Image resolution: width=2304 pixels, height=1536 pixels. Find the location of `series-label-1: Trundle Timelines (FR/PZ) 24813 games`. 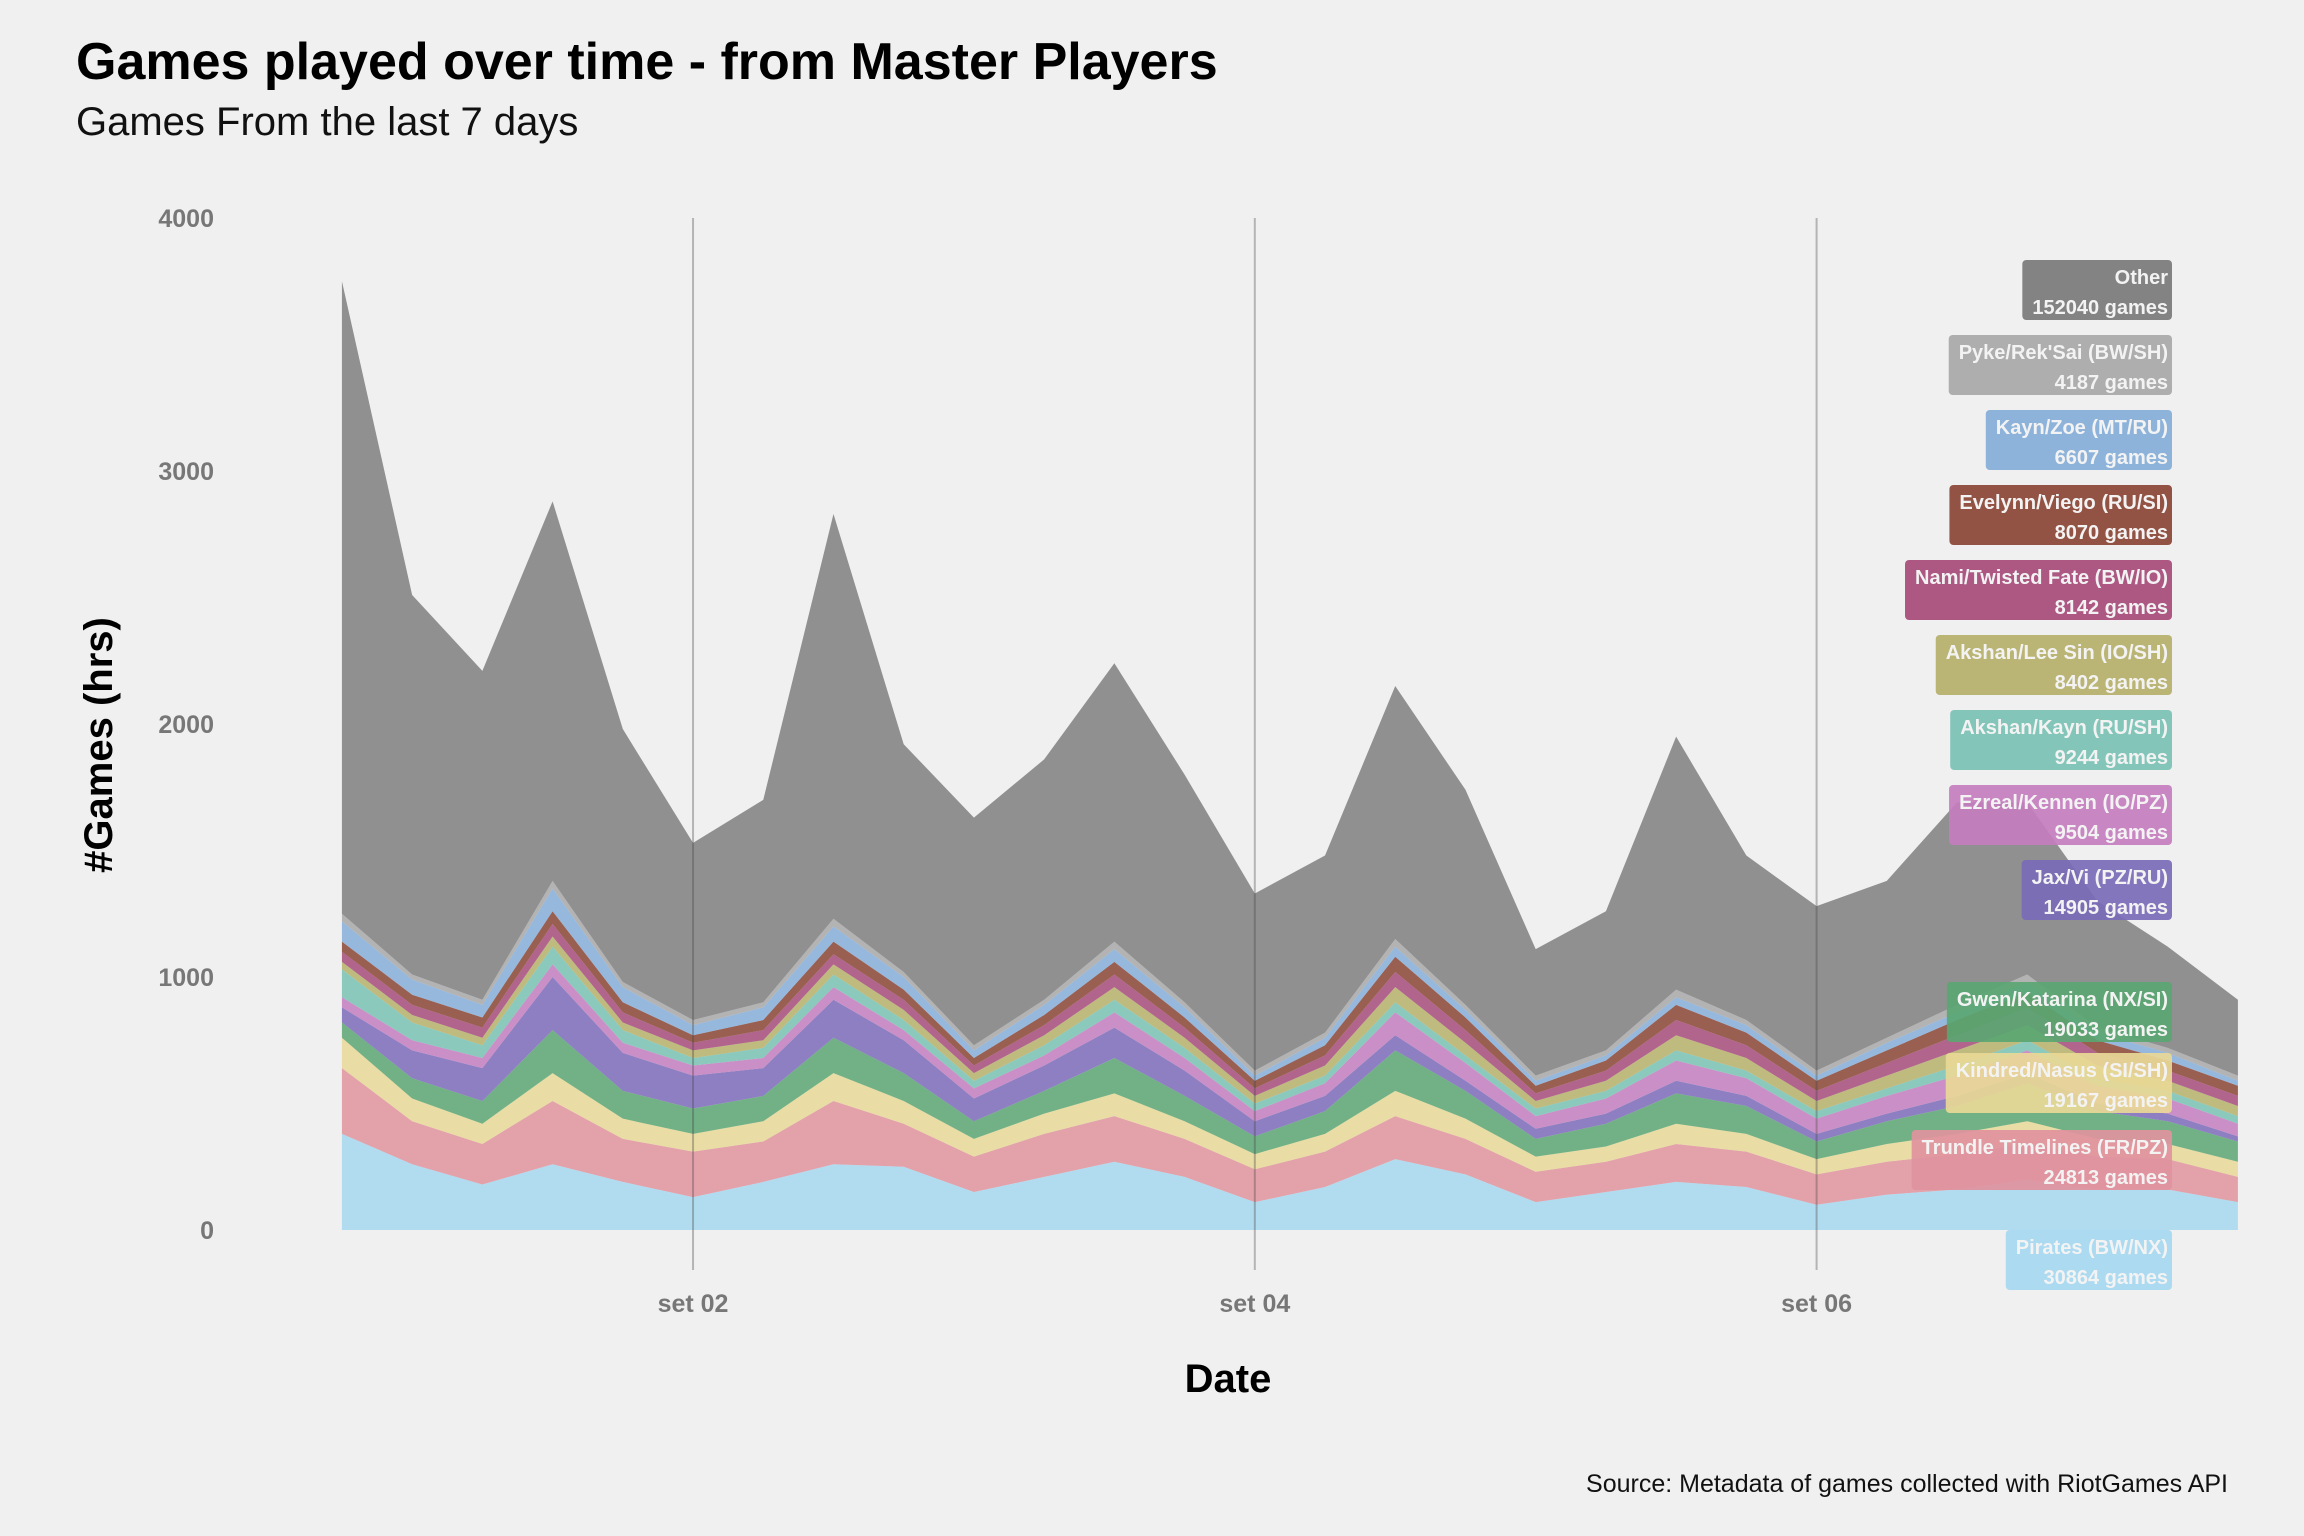

series-label-1: Trundle Timelines (FR/PZ) 24813 games is located at coordinates (2041, 1160).